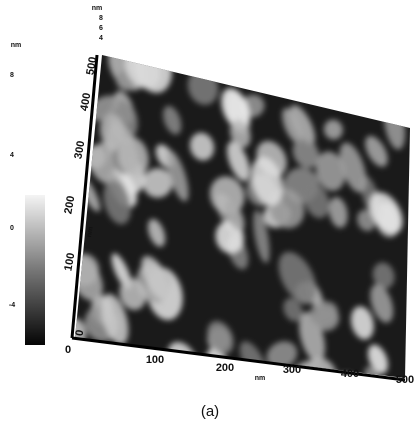 This screenshot has width=419, height=432. Describe the element at coordinates (16, 45) in the screenshot. I see `colorbar-unit: nm` at that location.